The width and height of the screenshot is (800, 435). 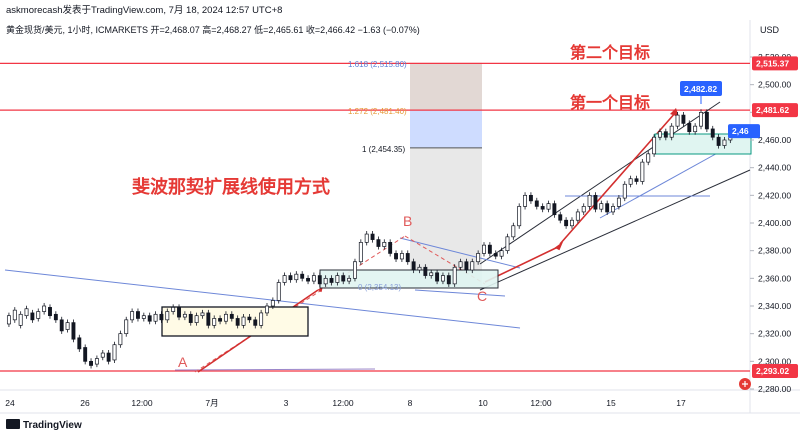 I want to click on time-axis: 24 26 12:00 7月 3 12:00 8 10 12:00 15 17, so click(x=345, y=403).